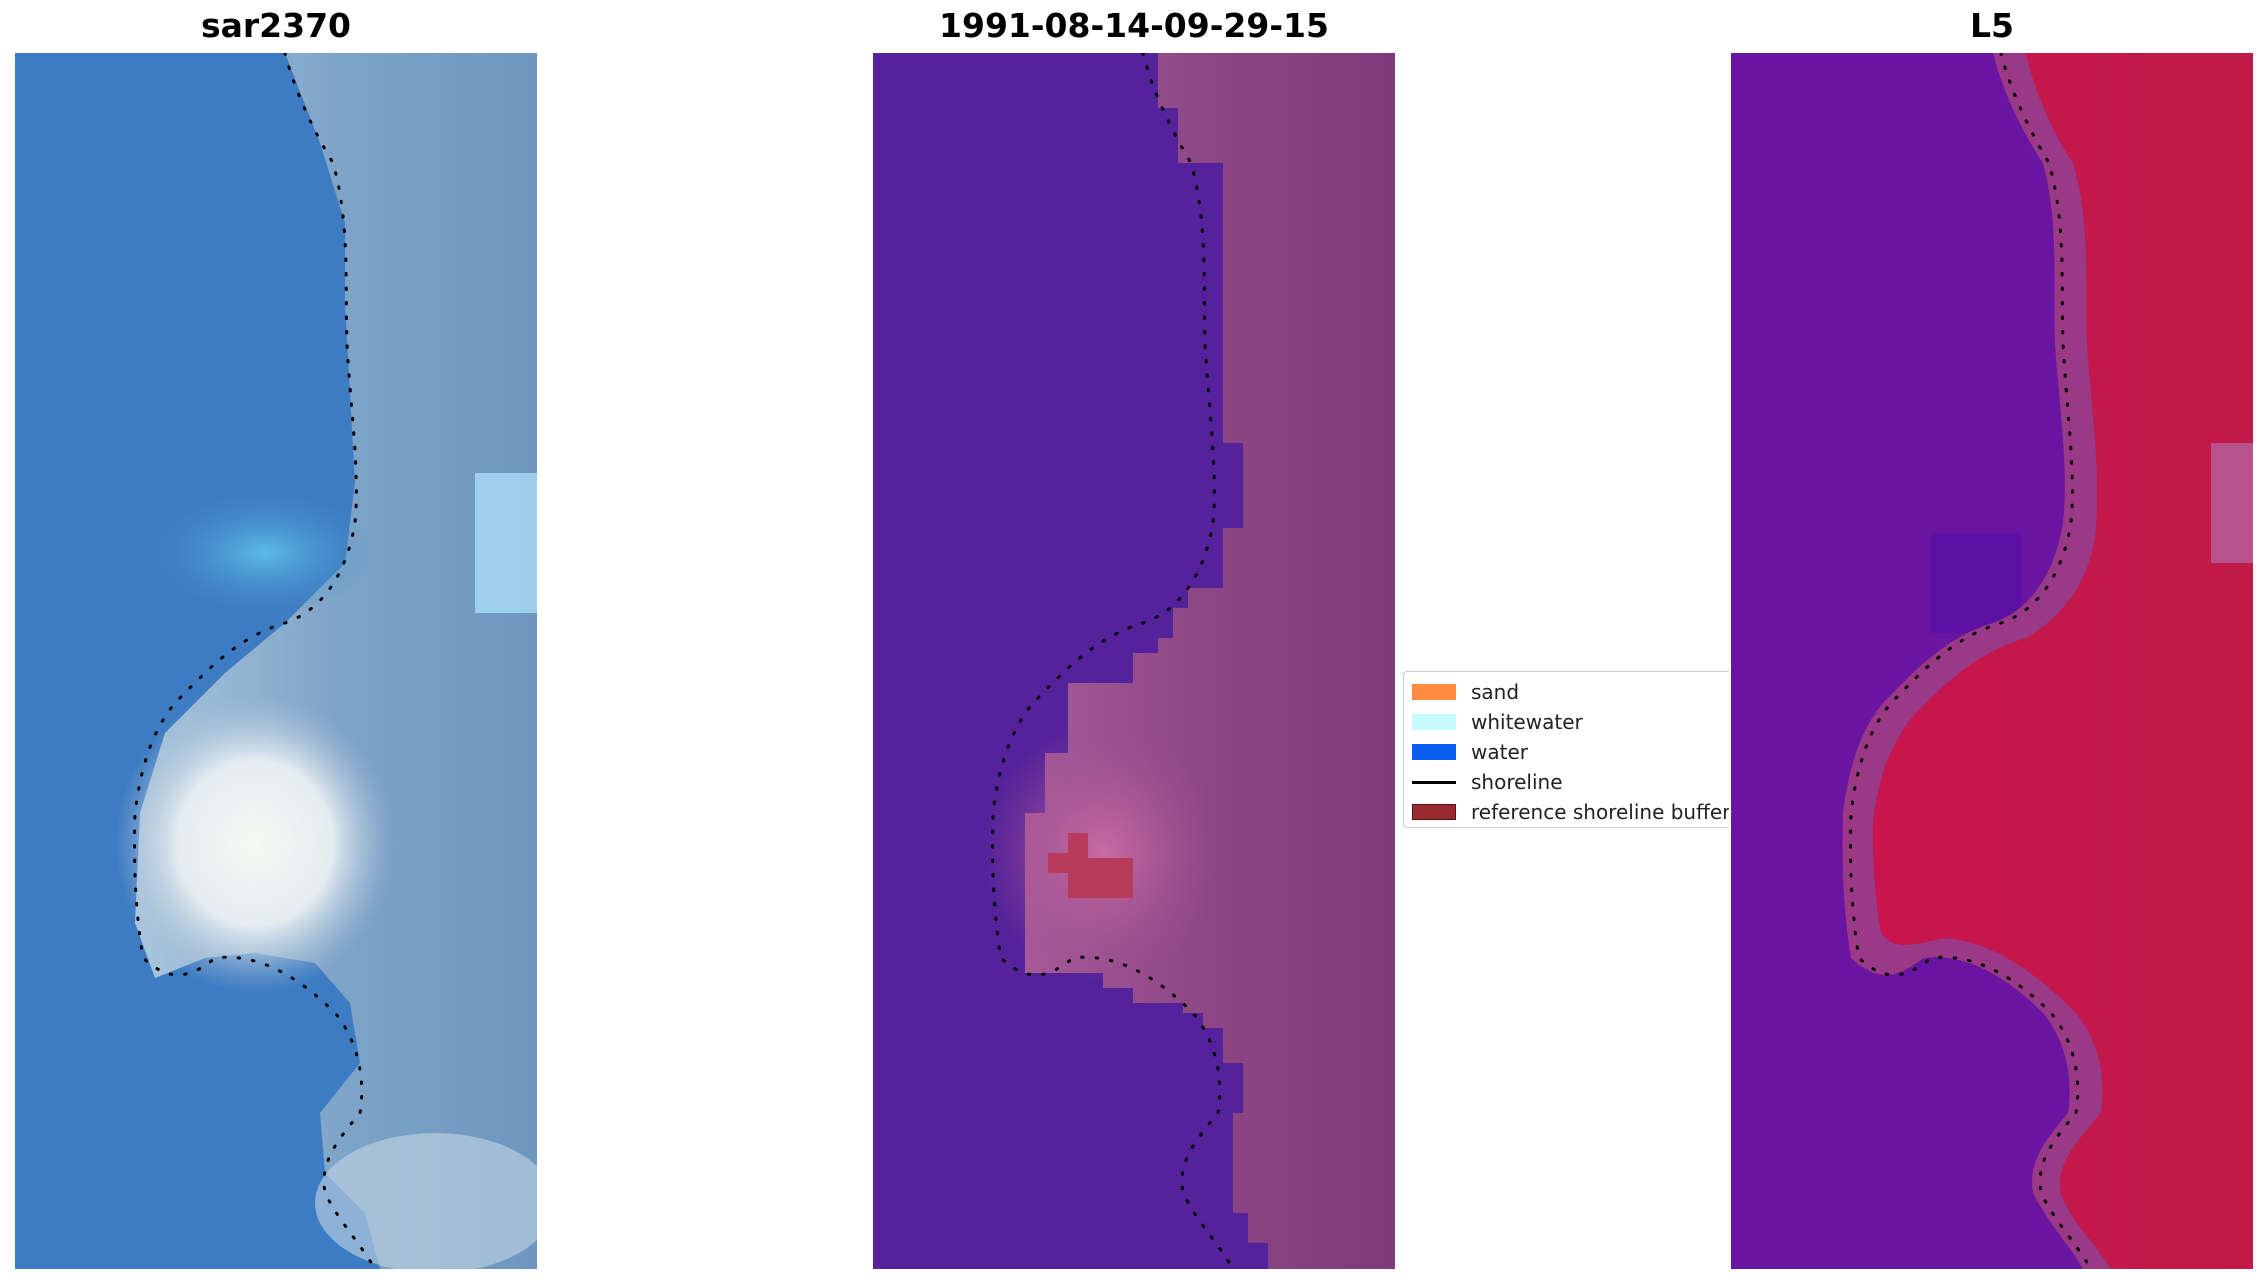 The height and width of the screenshot is (1283, 2266). What do you see at coordinates (255, 843) in the screenshot?
I see `rgb-whitewater` at bounding box center [255, 843].